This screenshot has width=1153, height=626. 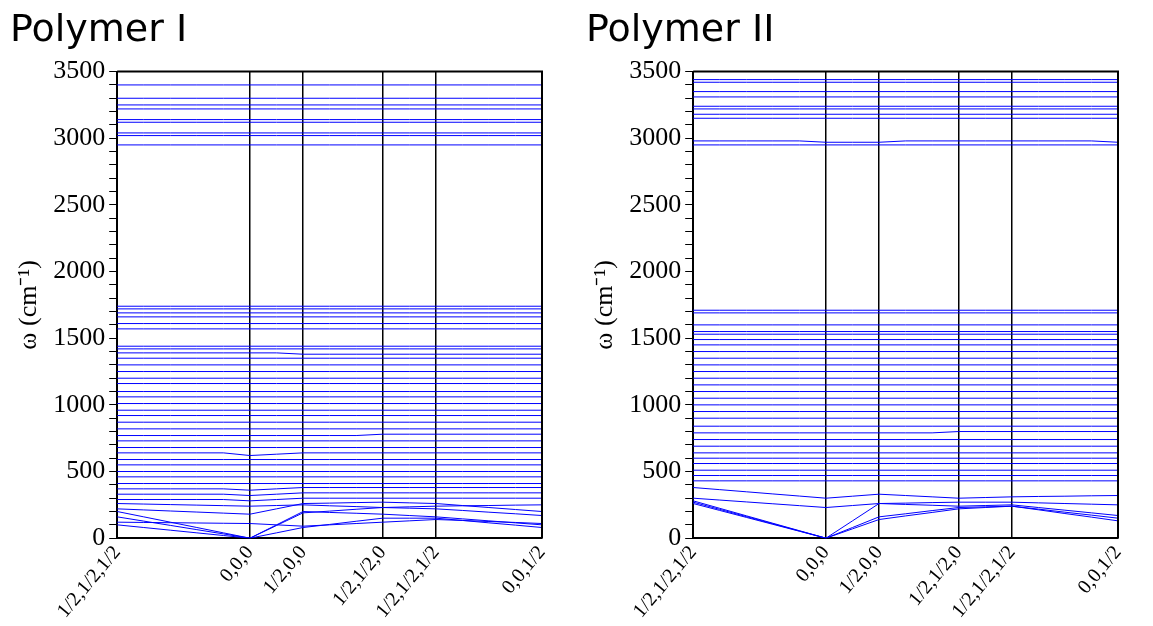 What do you see at coordinates (99, 27) in the screenshot?
I see `chart-title: Polymer I` at bounding box center [99, 27].